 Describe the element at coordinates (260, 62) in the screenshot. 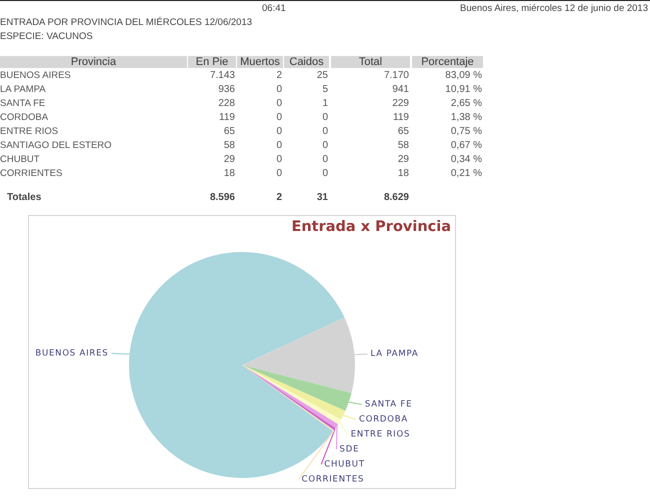

I see `legend-label: Muertos` at that location.